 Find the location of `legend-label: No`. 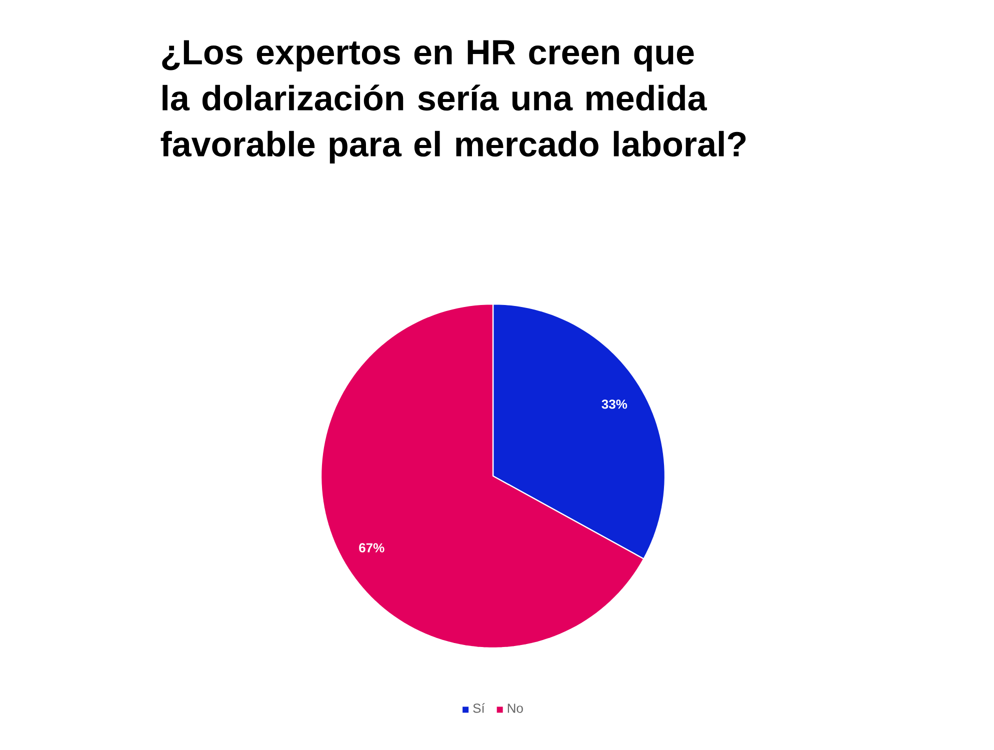

legend-label: No is located at coordinates (515, 708).